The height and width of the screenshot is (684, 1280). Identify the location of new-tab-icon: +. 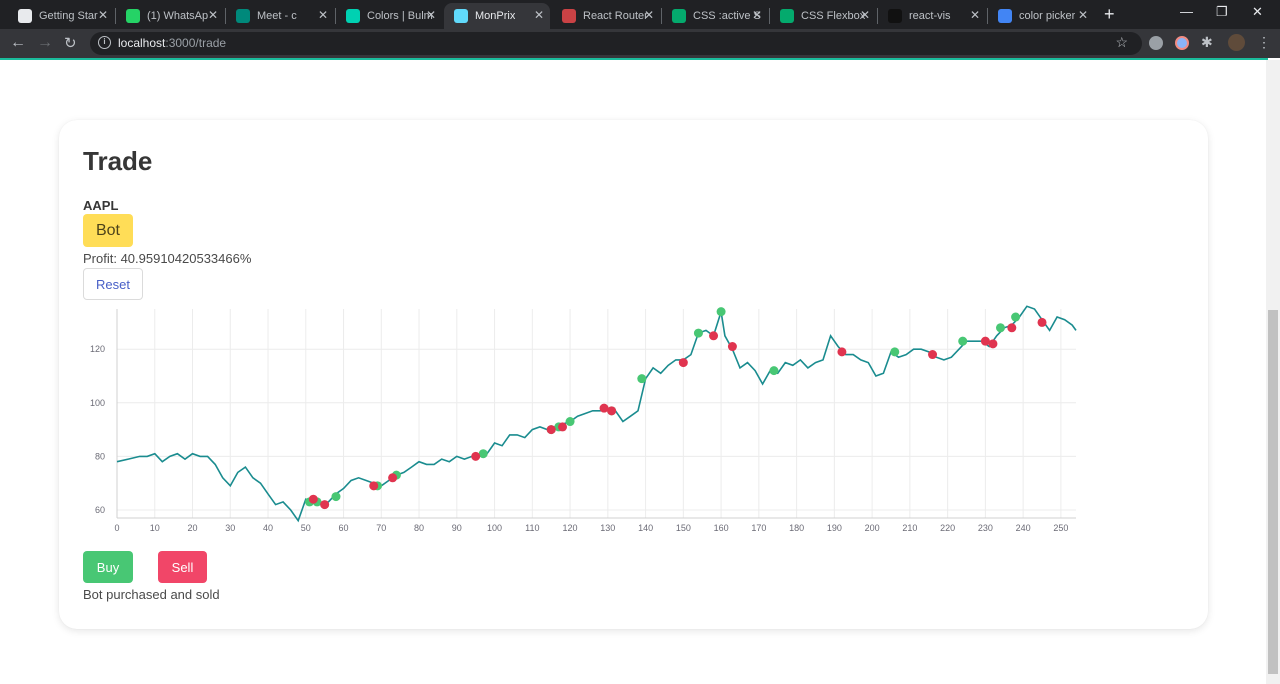
(1109, 14).